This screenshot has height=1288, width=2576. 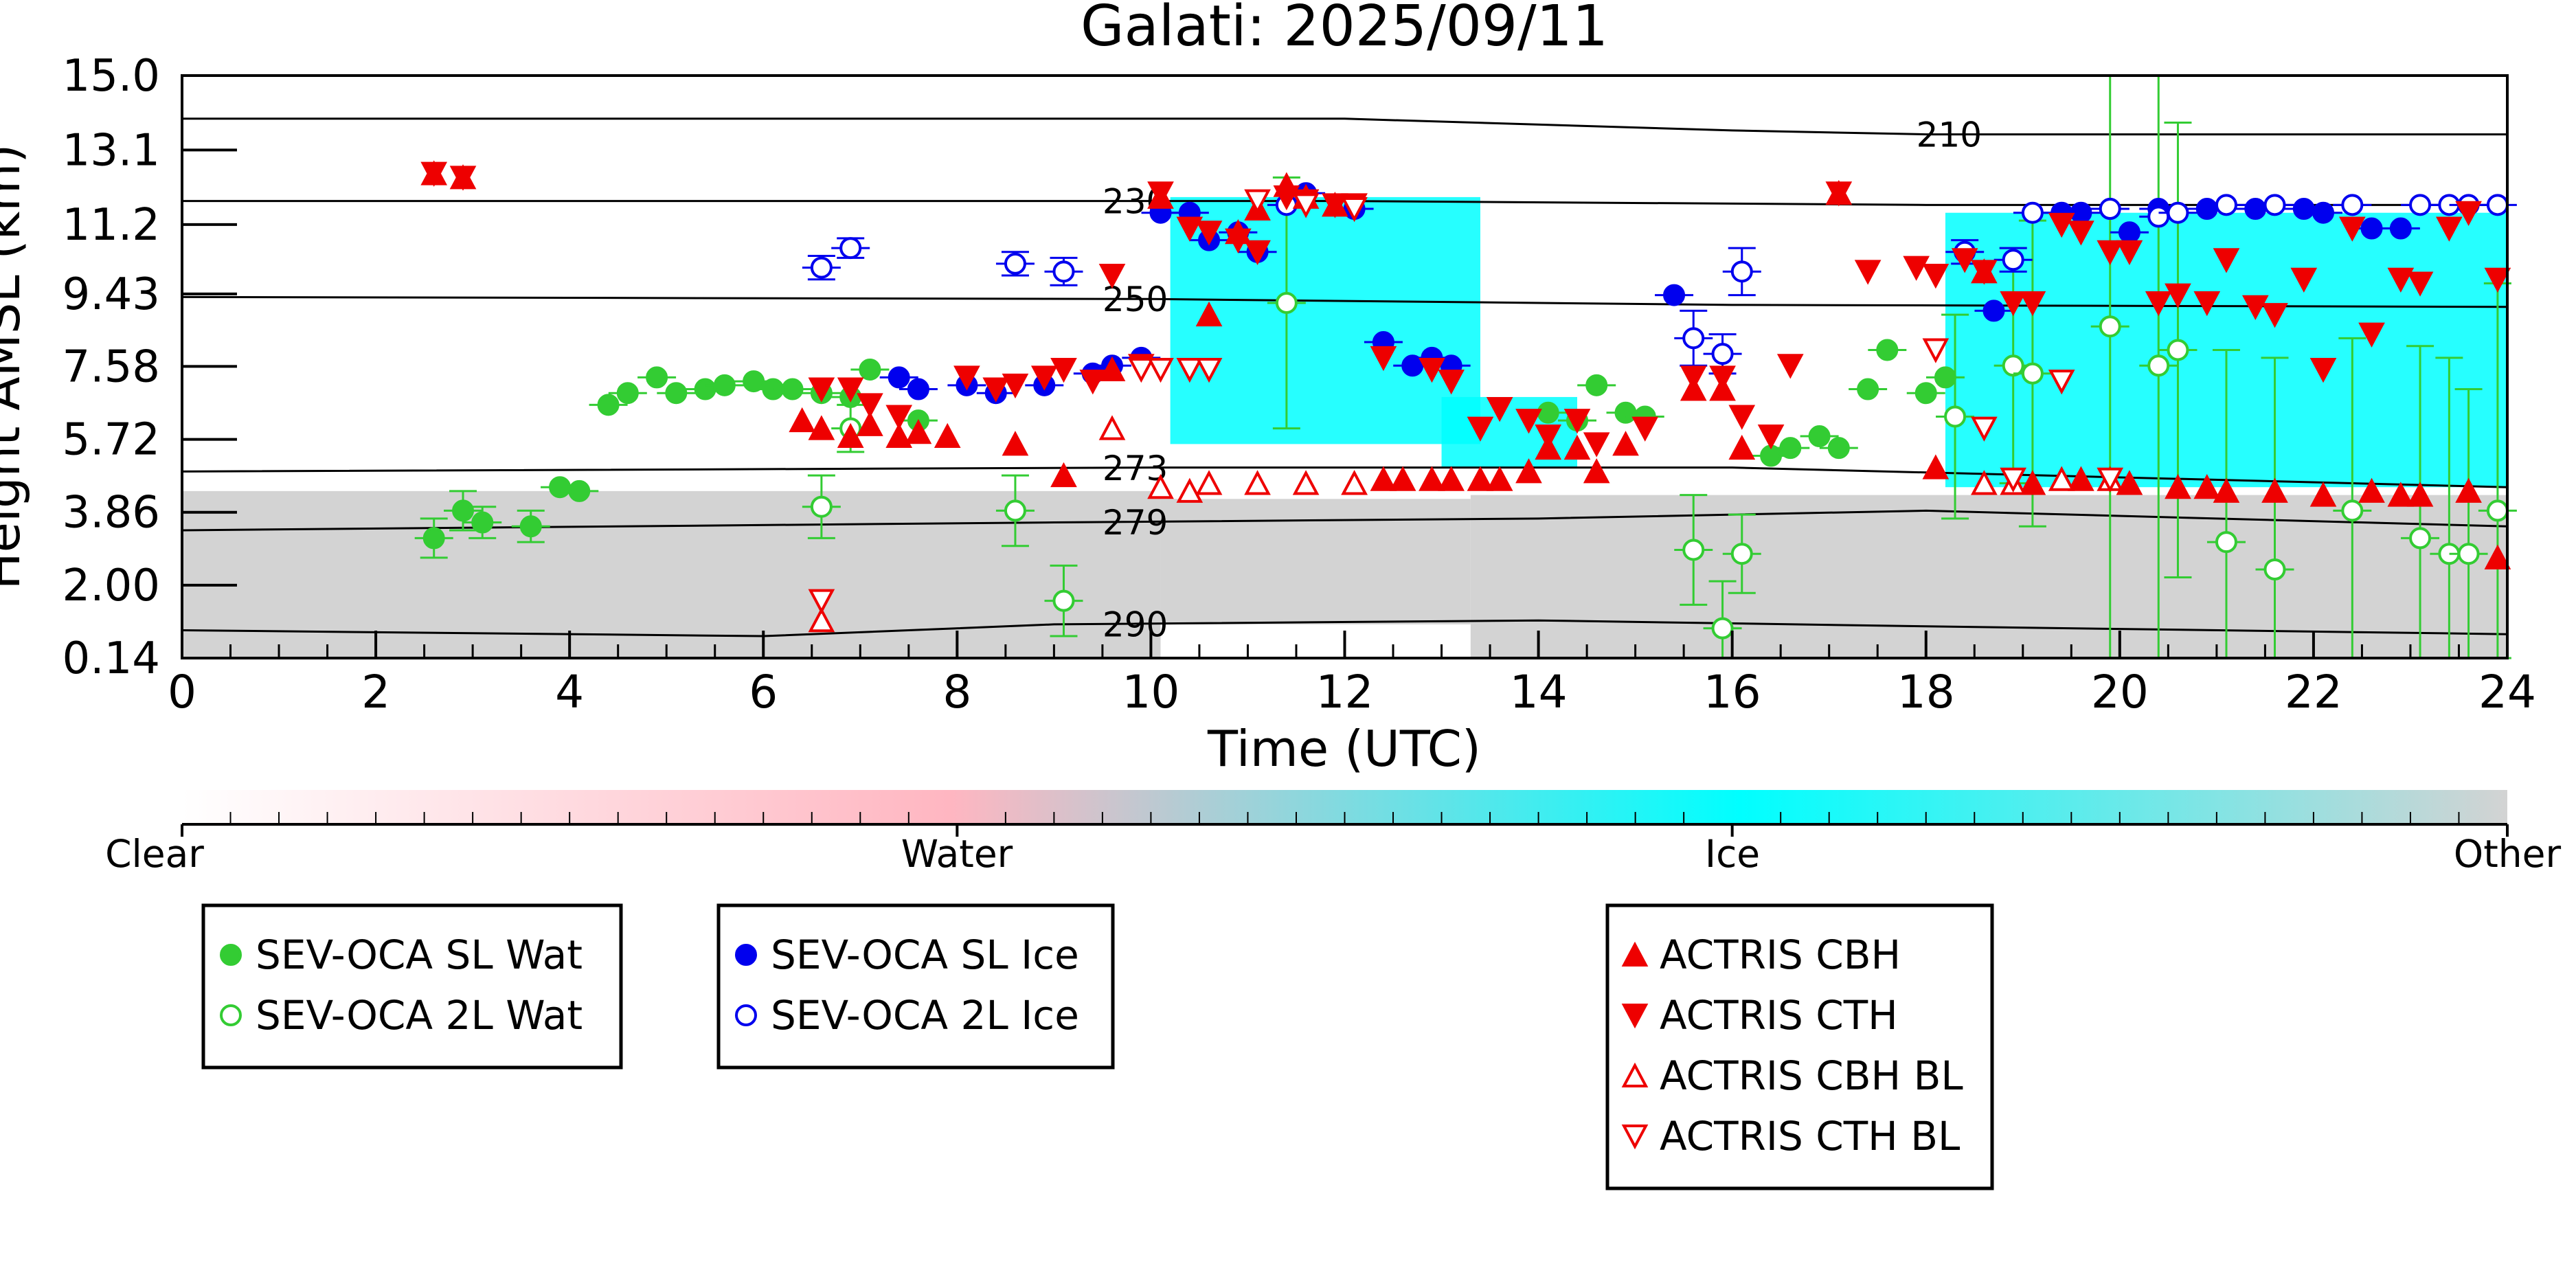 I want to click on x-tick-label: 22, so click(x=2313, y=692).